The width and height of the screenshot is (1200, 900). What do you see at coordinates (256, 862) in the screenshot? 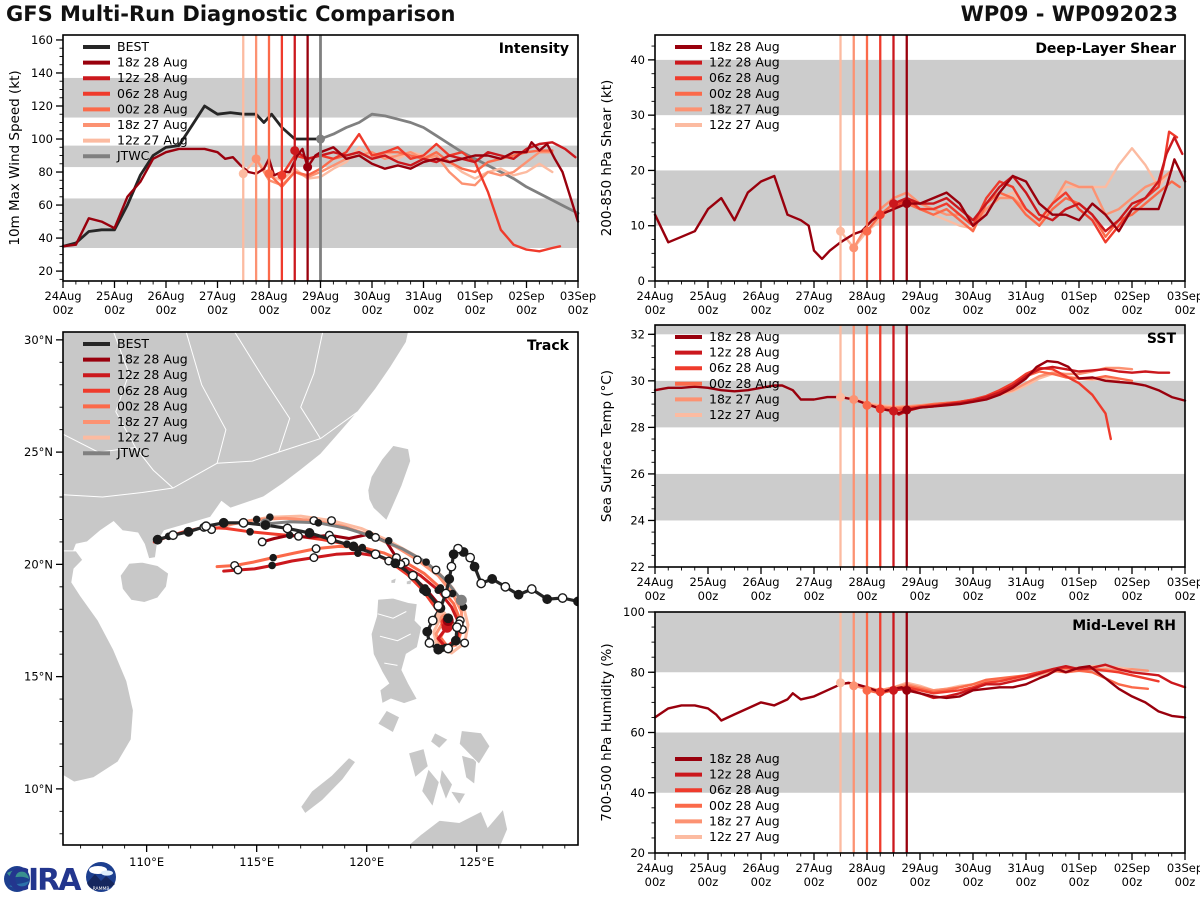
I see `lon-tick-label: 115°E` at bounding box center [256, 862].